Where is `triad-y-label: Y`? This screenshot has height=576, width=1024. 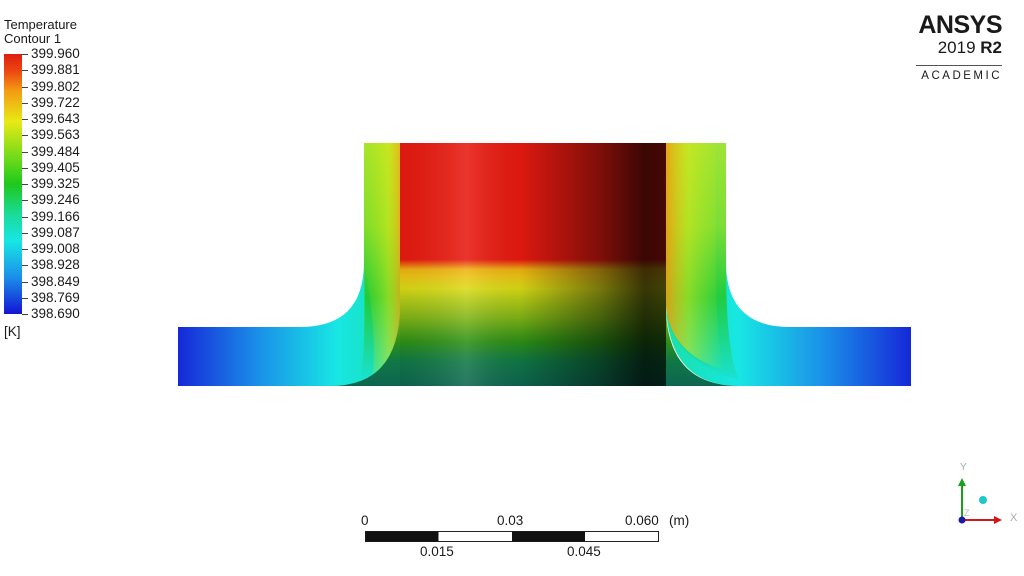 triad-y-label: Y is located at coordinates (963, 467).